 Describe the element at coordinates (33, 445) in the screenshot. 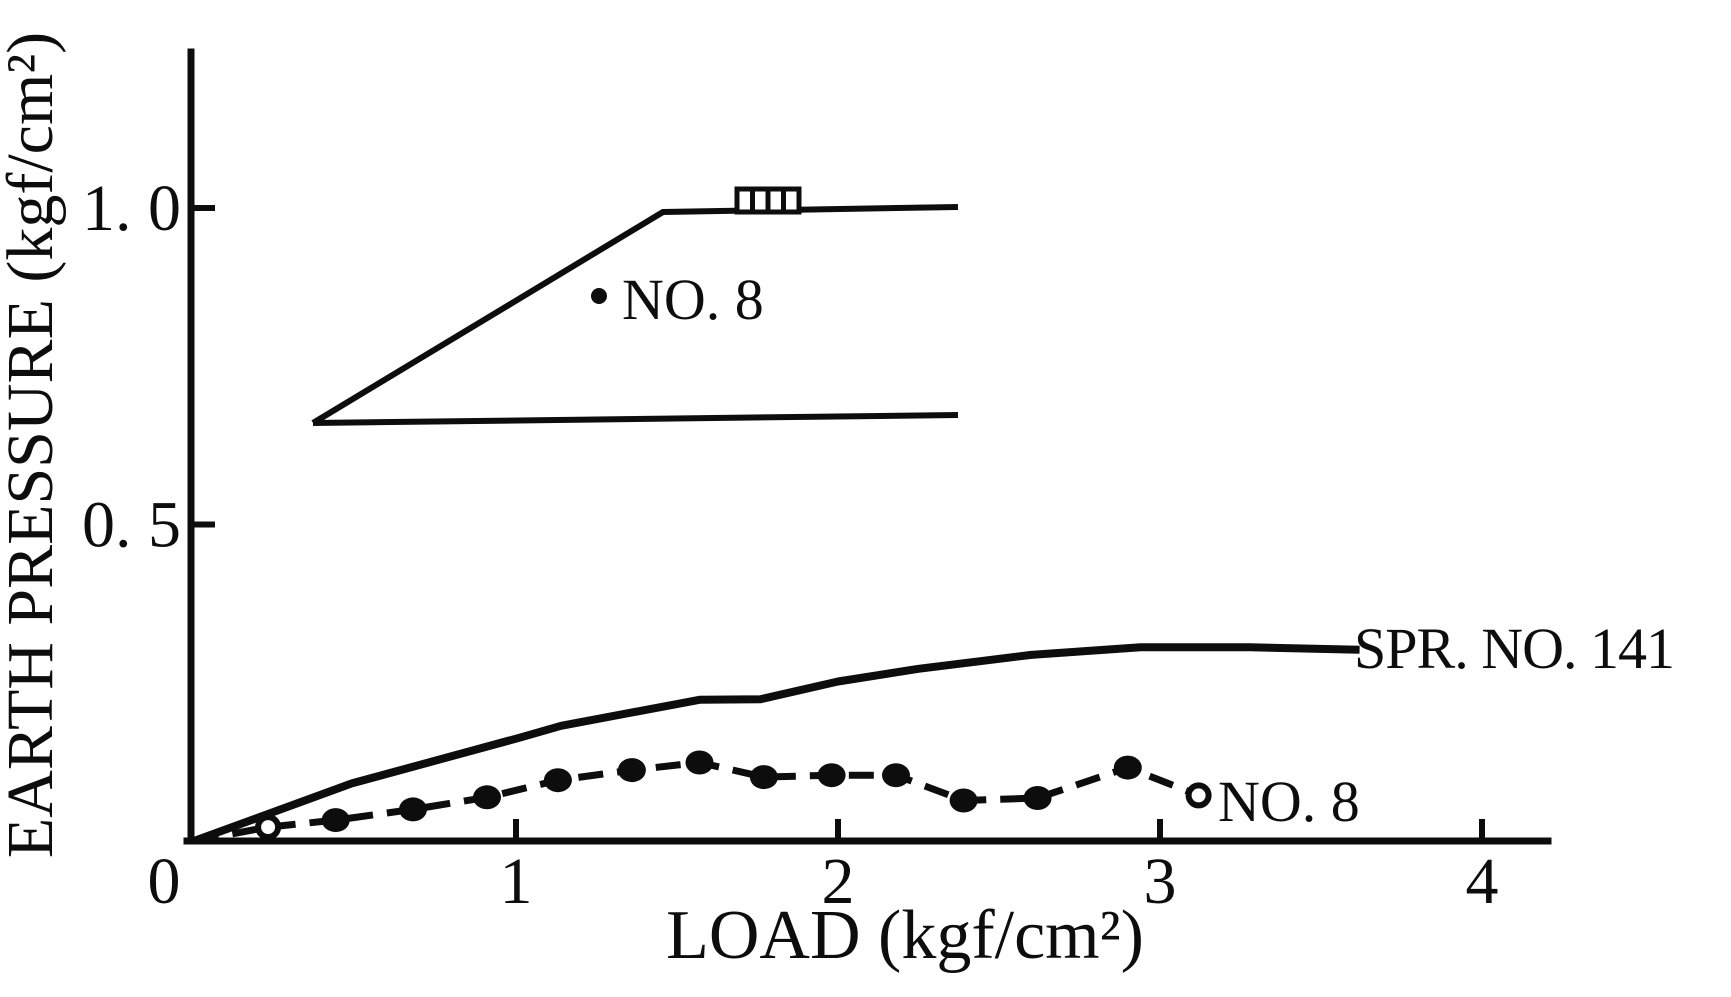

I see `y-axis-title: EARTH PRESSURE (kgf/cm²)` at that location.